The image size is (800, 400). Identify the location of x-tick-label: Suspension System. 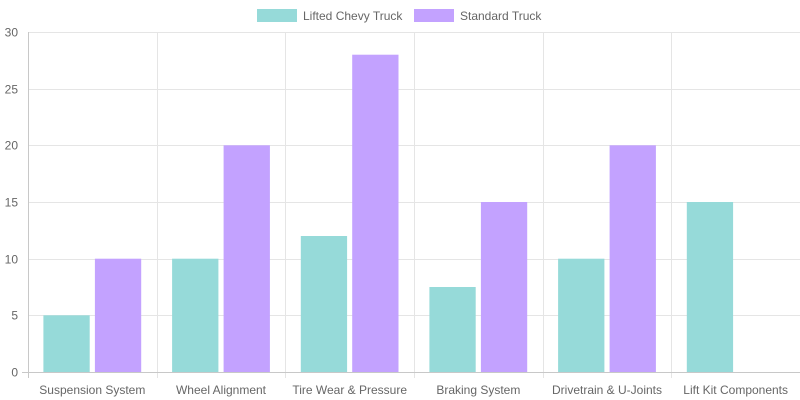
(92, 390).